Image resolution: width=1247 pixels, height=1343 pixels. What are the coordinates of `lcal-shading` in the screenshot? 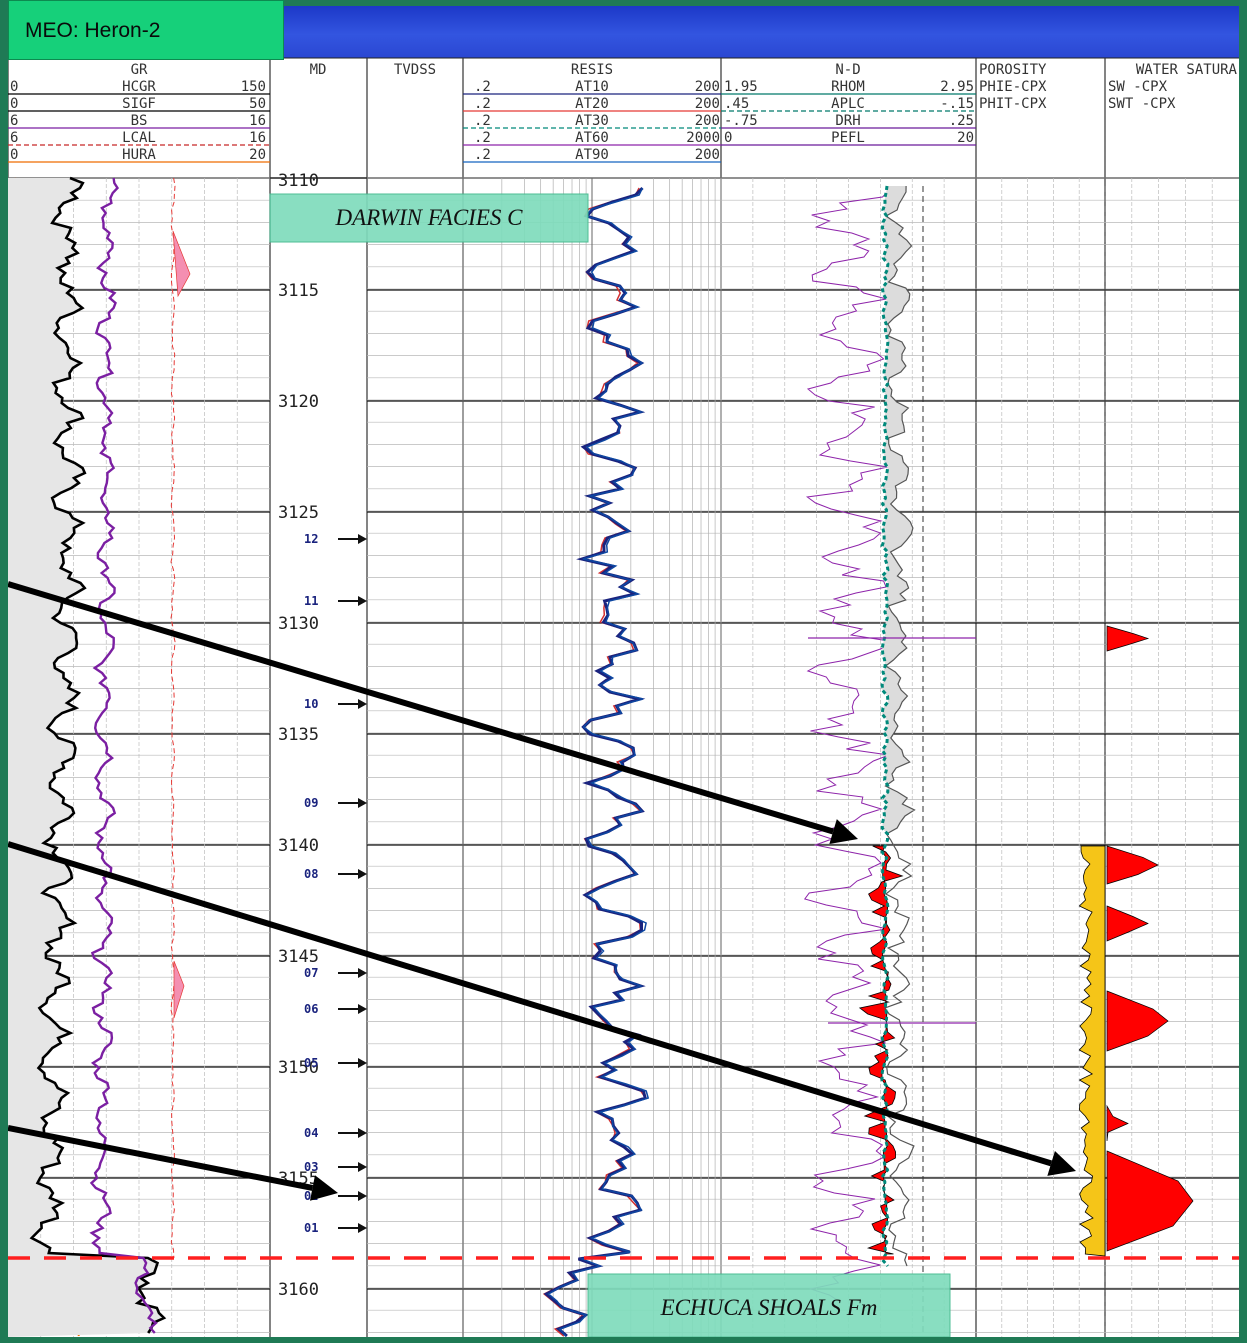 It's located at (179, 989).